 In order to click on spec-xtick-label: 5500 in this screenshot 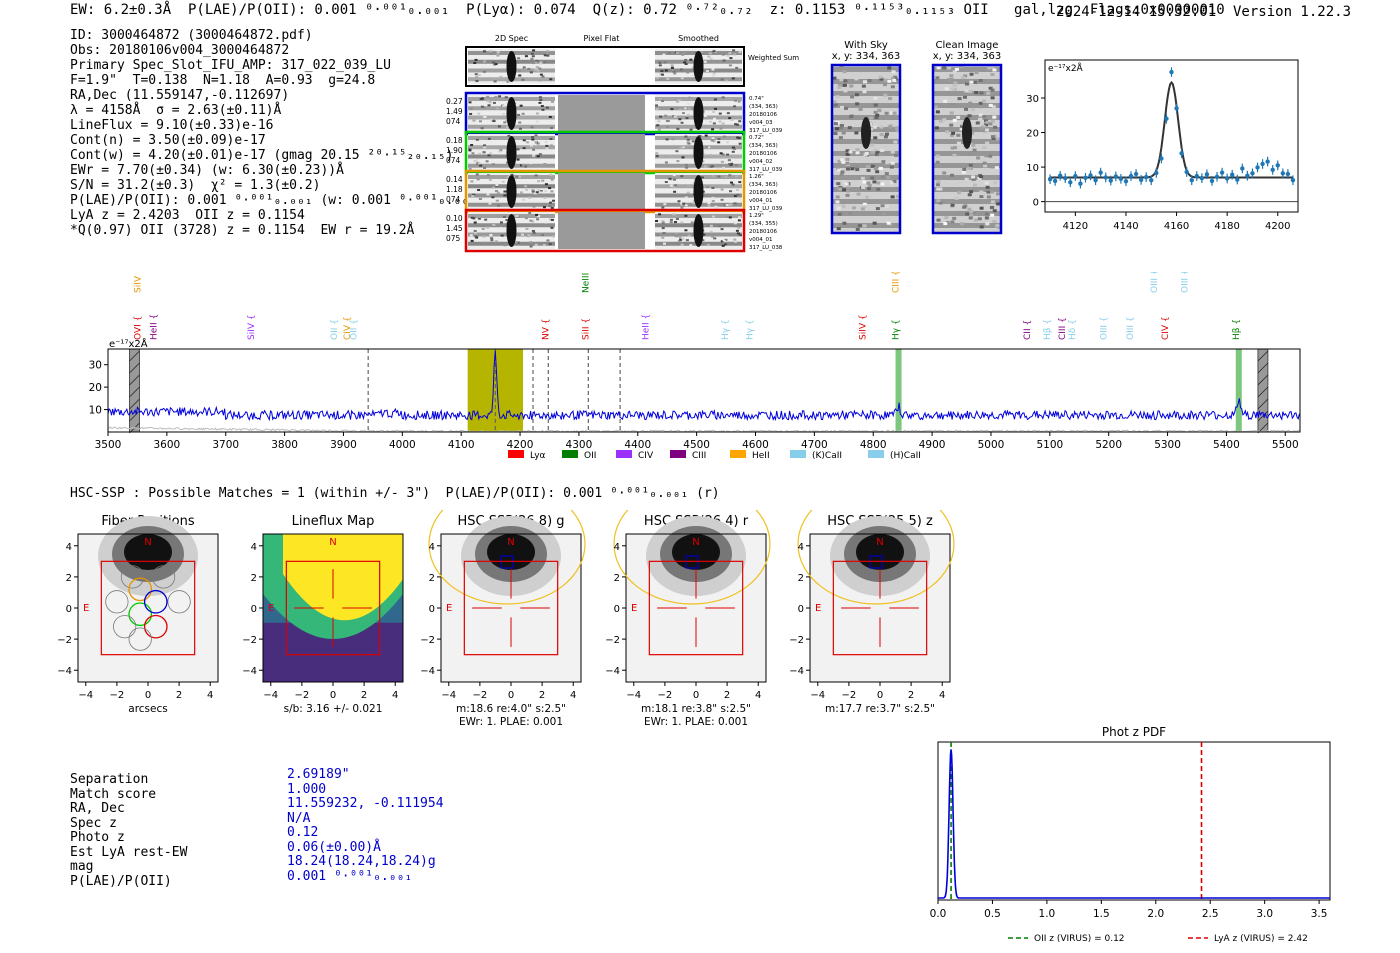, I will do `click(1285, 445)`.